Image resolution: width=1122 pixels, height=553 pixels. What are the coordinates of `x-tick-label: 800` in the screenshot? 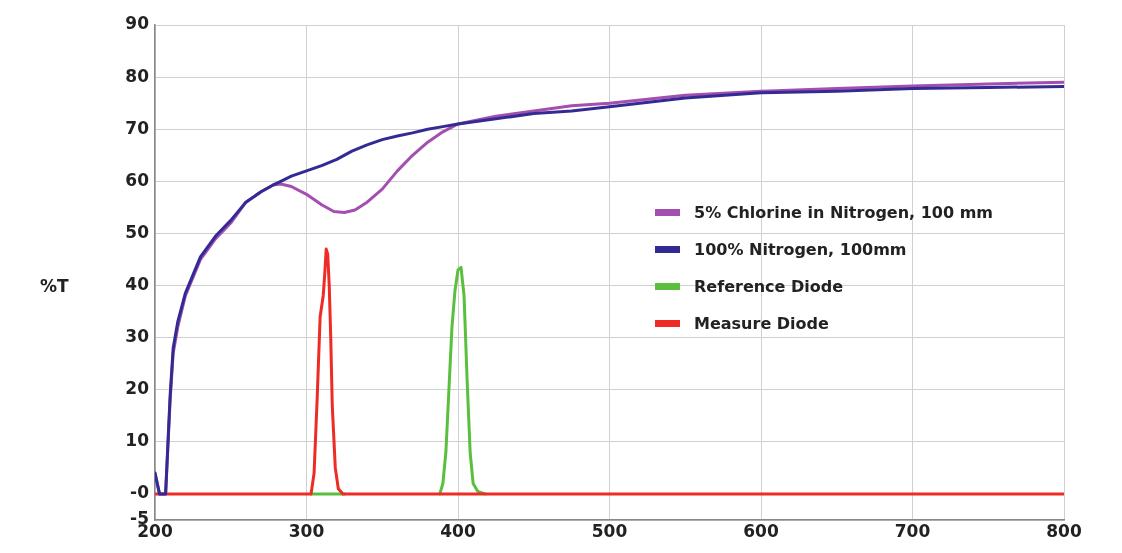 It's located at (1064, 530).